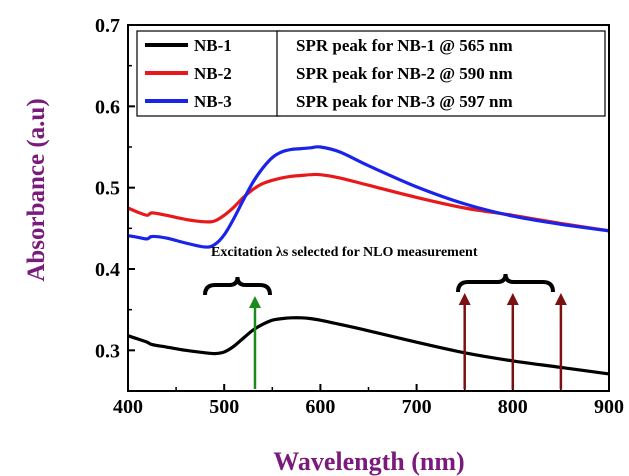 Image resolution: width=629 pixels, height=476 pixels. Describe the element at coordinates (107, 189) in the screenshot. I see `y-tick-label: 0.5` at that location.